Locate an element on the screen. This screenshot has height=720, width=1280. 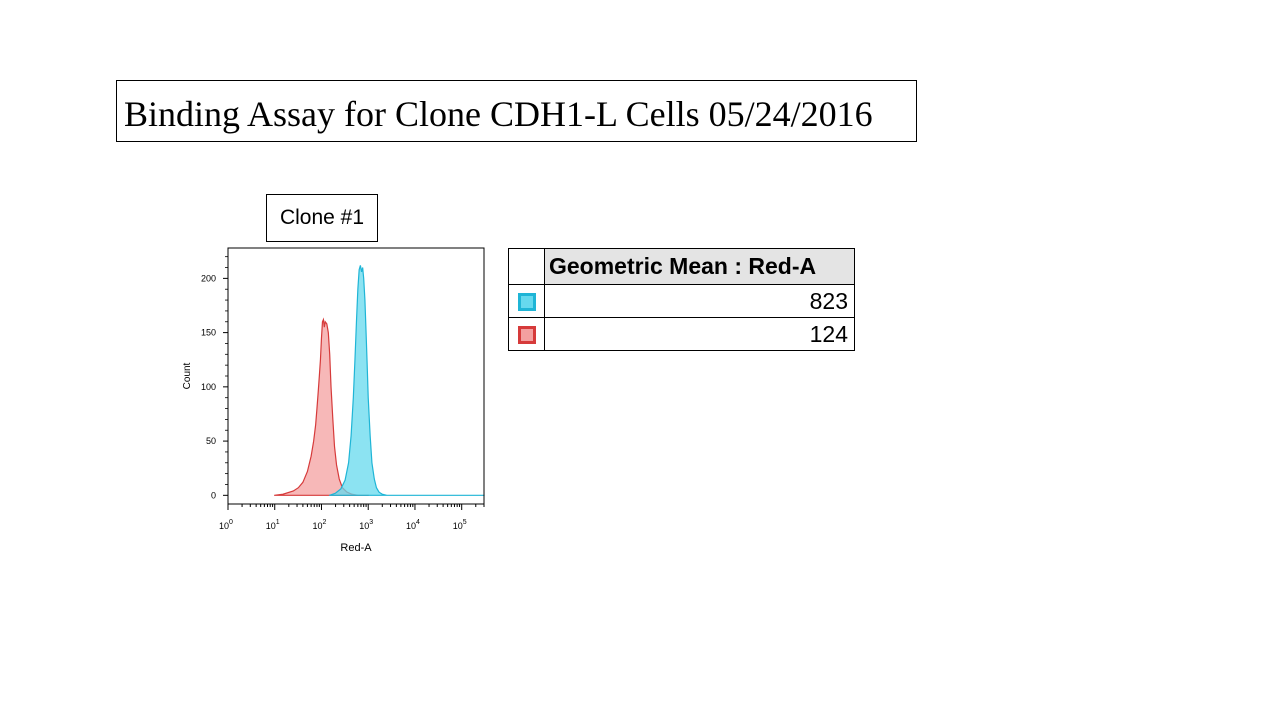
stats-row: 124 is located at coordinates (681, 334).